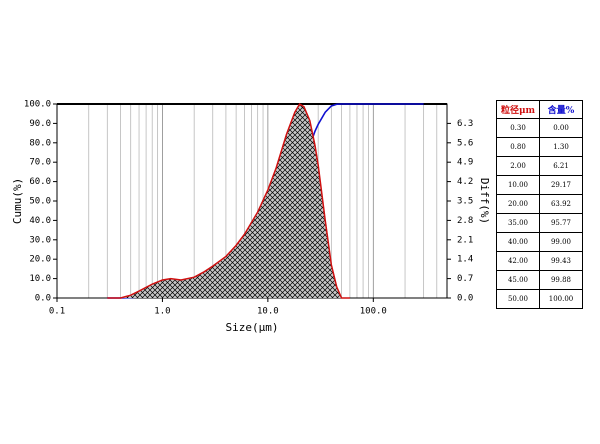 Image resolution: width=600 pixels, height=444 pixels. I want to click on table-cell: 99.00, so click(561, 242).